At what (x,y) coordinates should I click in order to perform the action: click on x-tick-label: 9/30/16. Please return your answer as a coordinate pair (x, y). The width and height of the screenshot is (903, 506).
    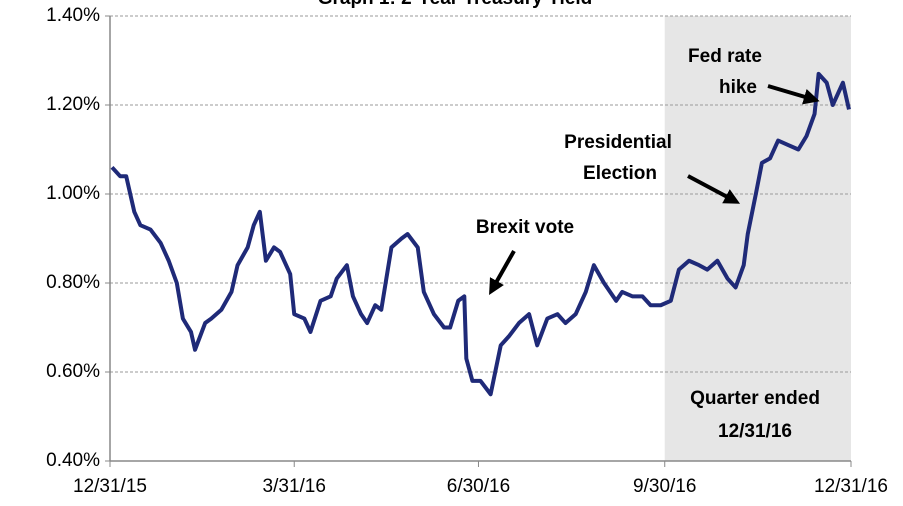
    Looking at the image, I should click on (664, 486).